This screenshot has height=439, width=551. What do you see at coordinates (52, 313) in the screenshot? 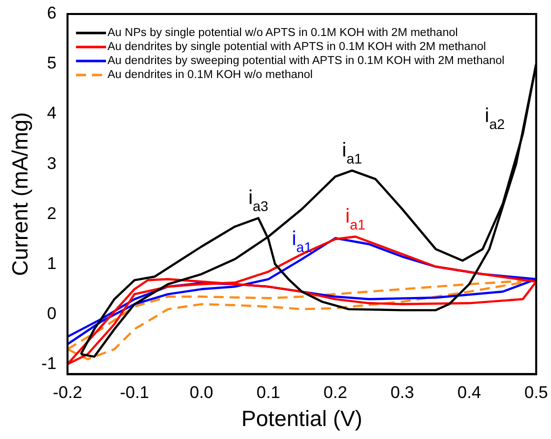
I see `y-tick-label: 0` at bounding box center [52, 313].